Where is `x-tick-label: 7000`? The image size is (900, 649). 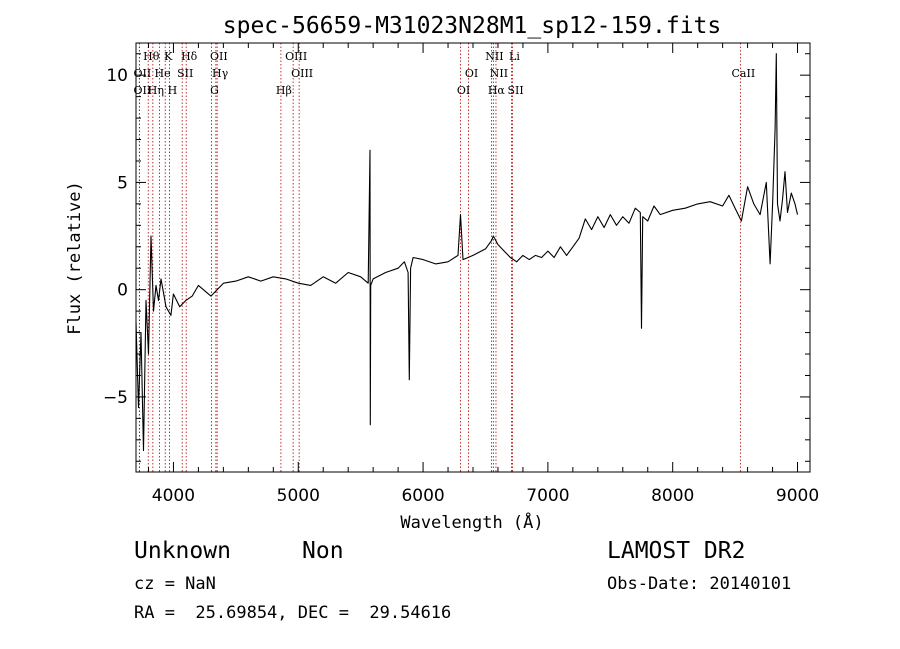
x-tick-label: 7000 is located at coordinates (547, 496).